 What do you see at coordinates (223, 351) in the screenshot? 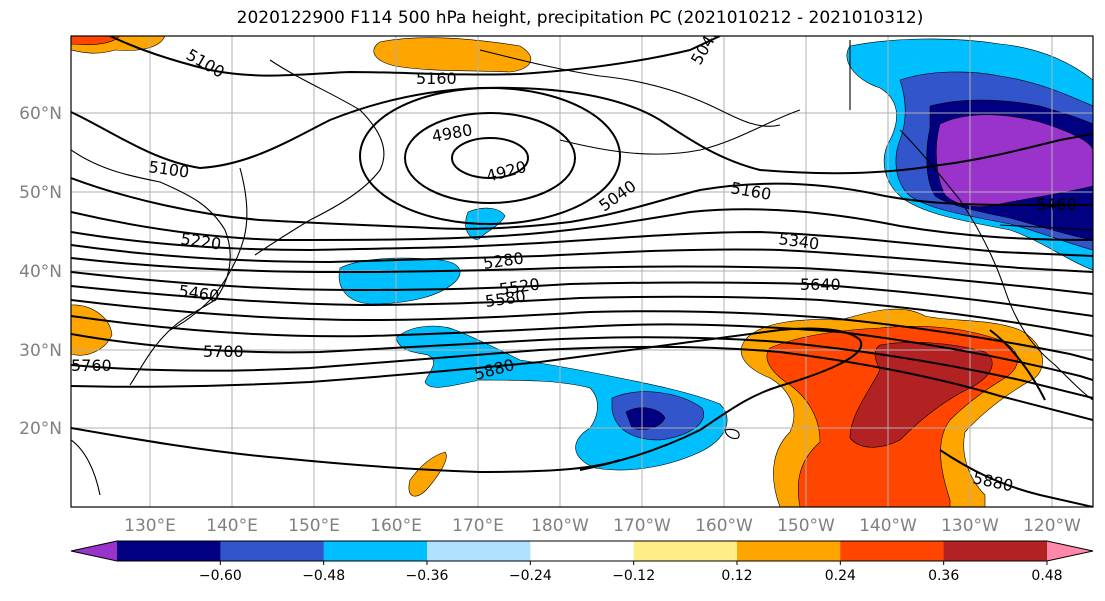
I see `contour-label: 5700` at bounding box center [223, 351].